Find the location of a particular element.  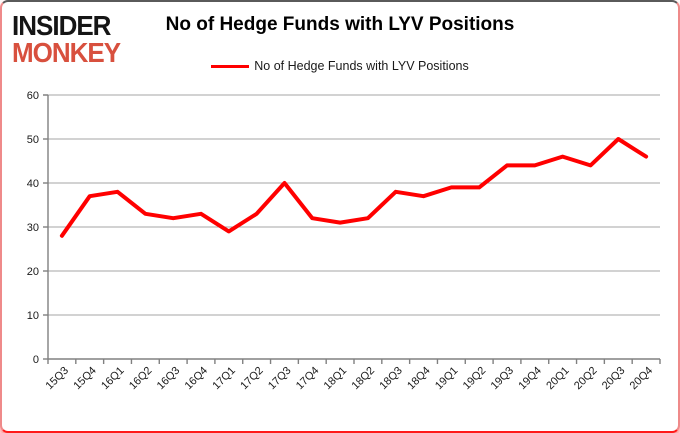

x-tick-label: 20Q1 is located at coordinates (558, 379).